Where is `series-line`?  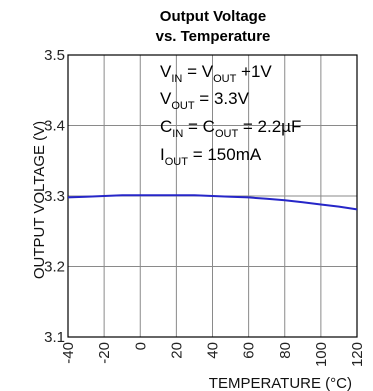 series-line is located at coordinates (212, 202).